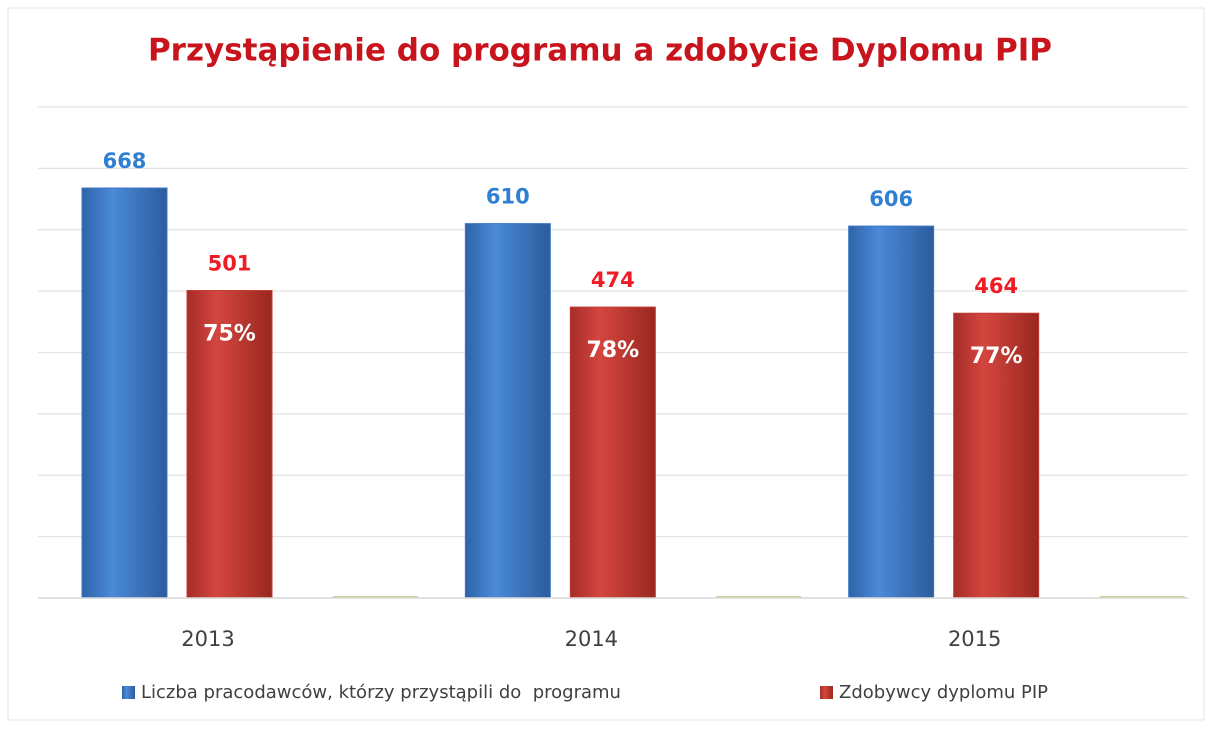  Describe the element at coordinates (508, 197) in the screenshot. I see `value-label: 610` at that location.